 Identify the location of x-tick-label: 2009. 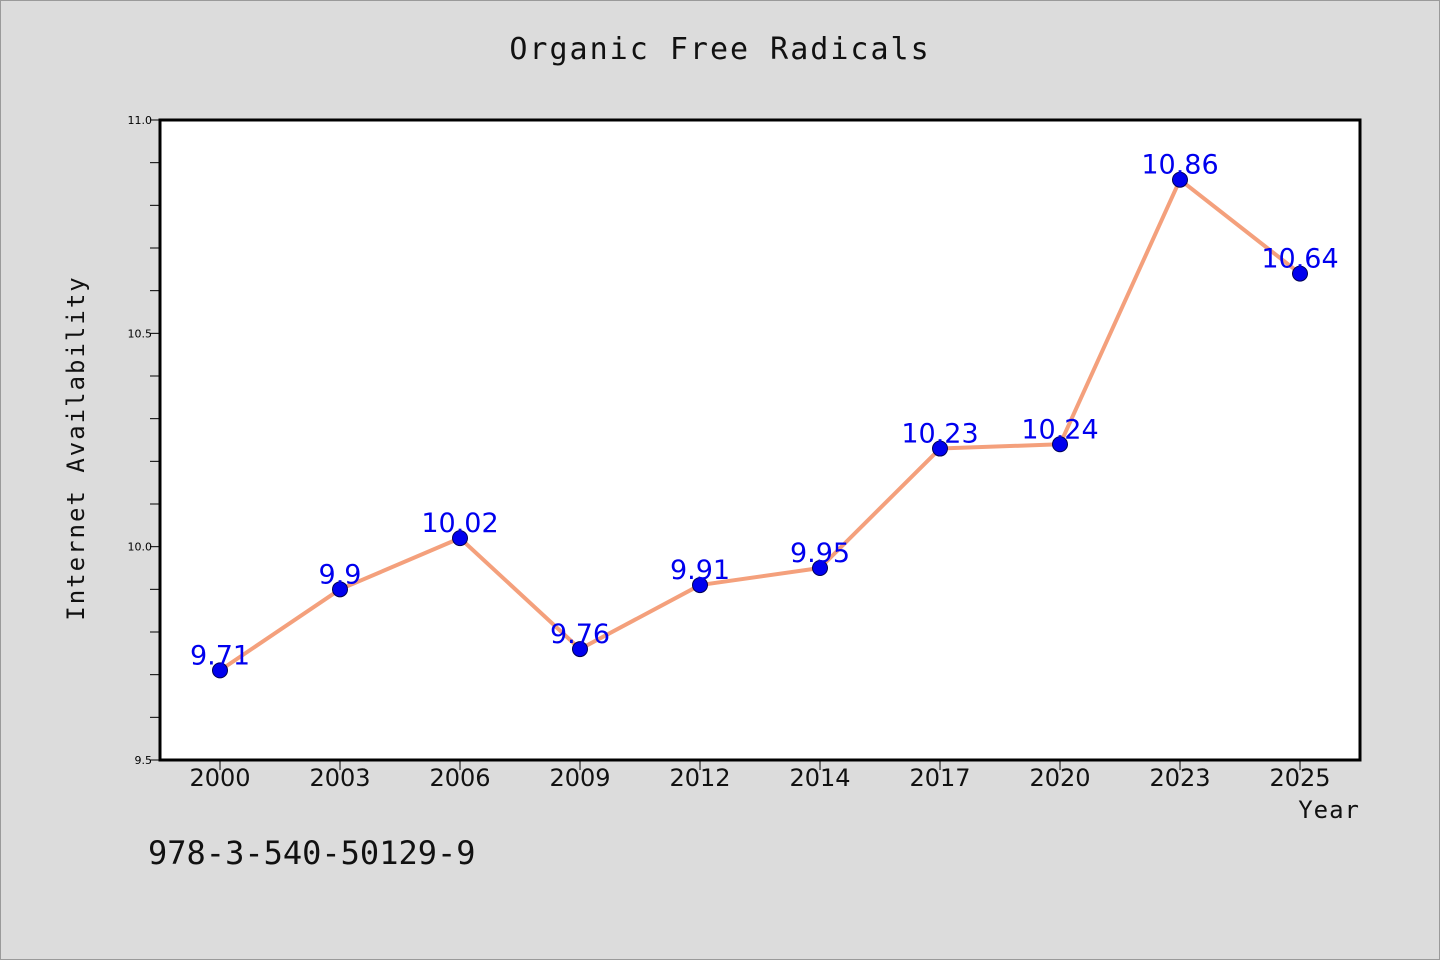
(579, 778).